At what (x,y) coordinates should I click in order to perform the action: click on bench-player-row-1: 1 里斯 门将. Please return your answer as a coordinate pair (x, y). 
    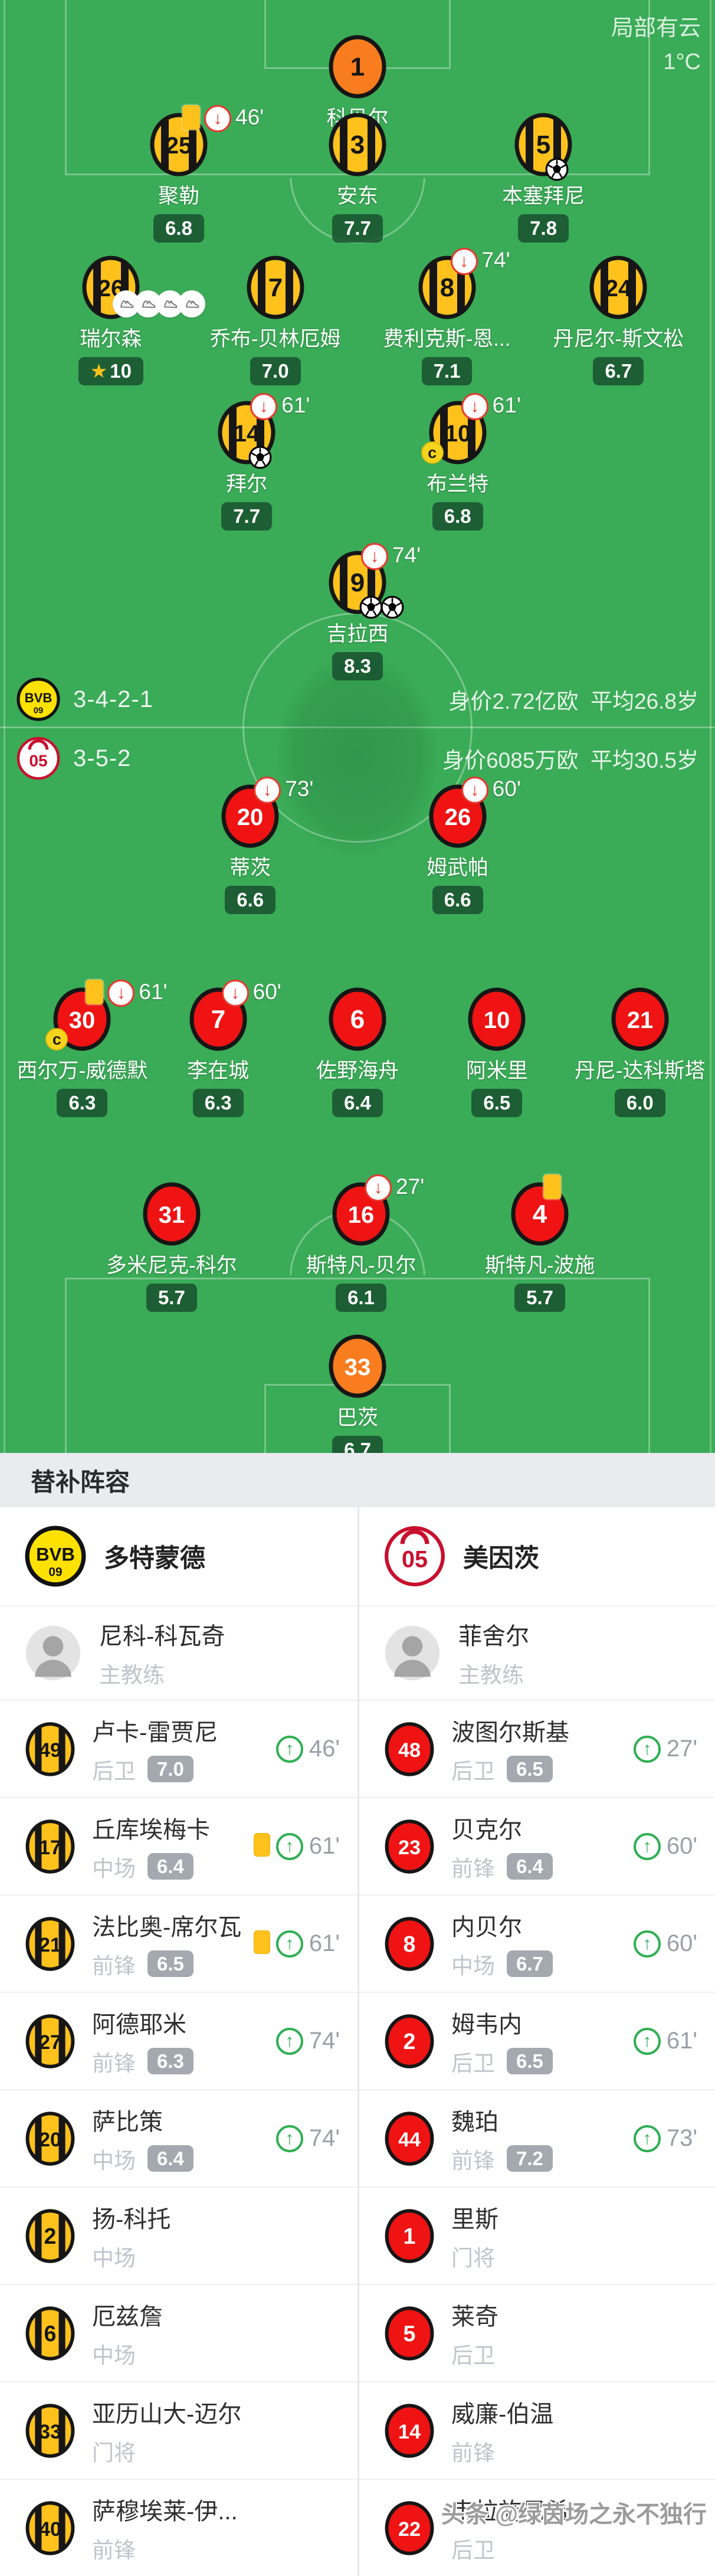
    Looking at the image, I should click on (537, 2235).